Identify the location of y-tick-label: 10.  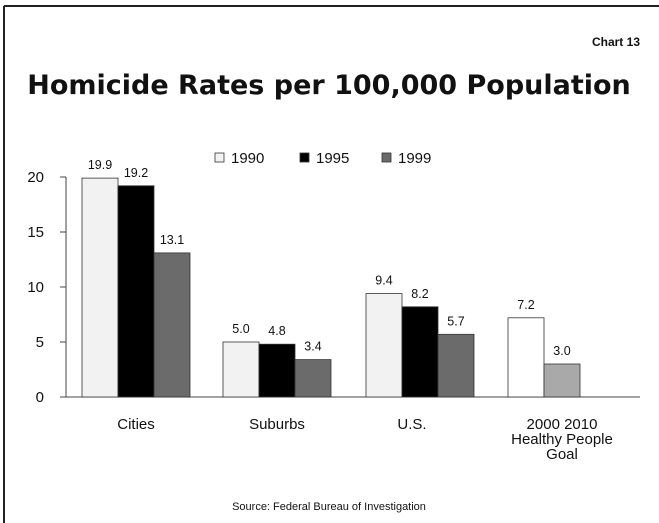
(35, 287).